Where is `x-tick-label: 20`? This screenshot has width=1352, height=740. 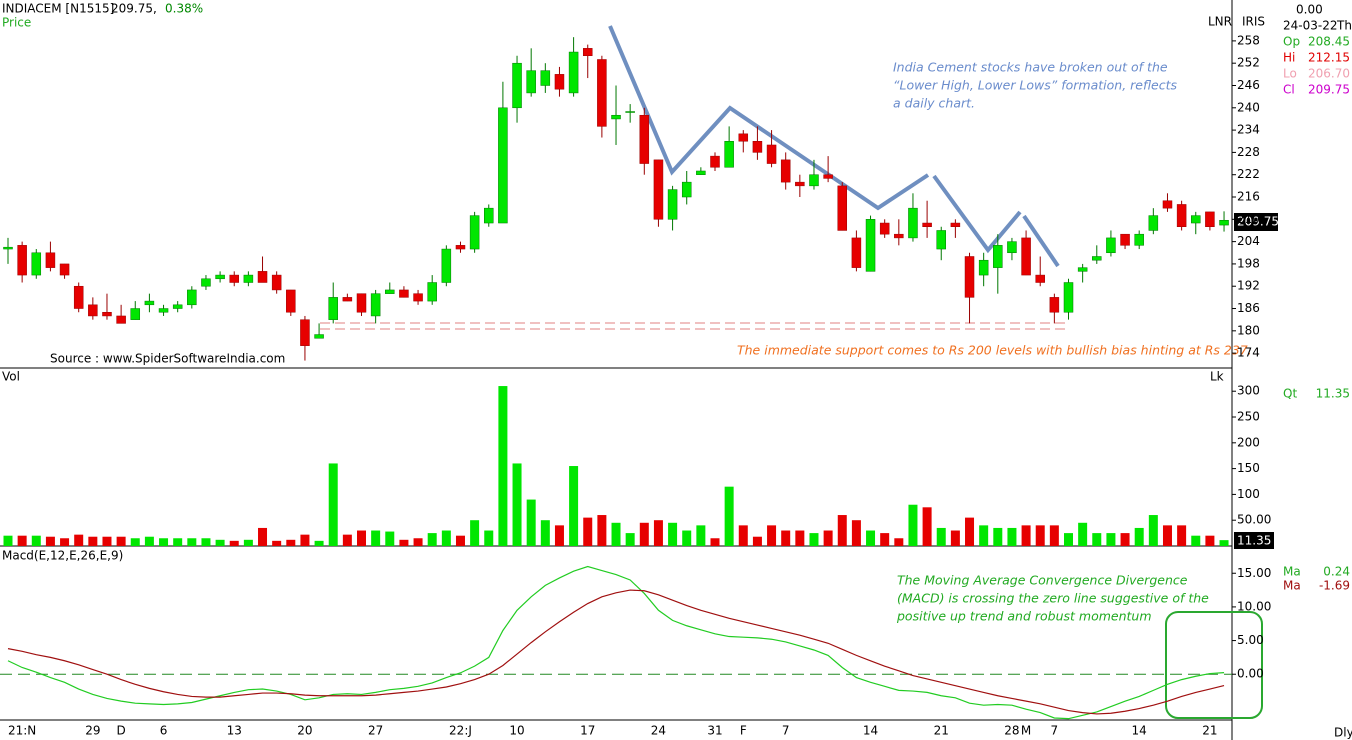 x-tick-label: 20 is located at coordinates (304, 731).